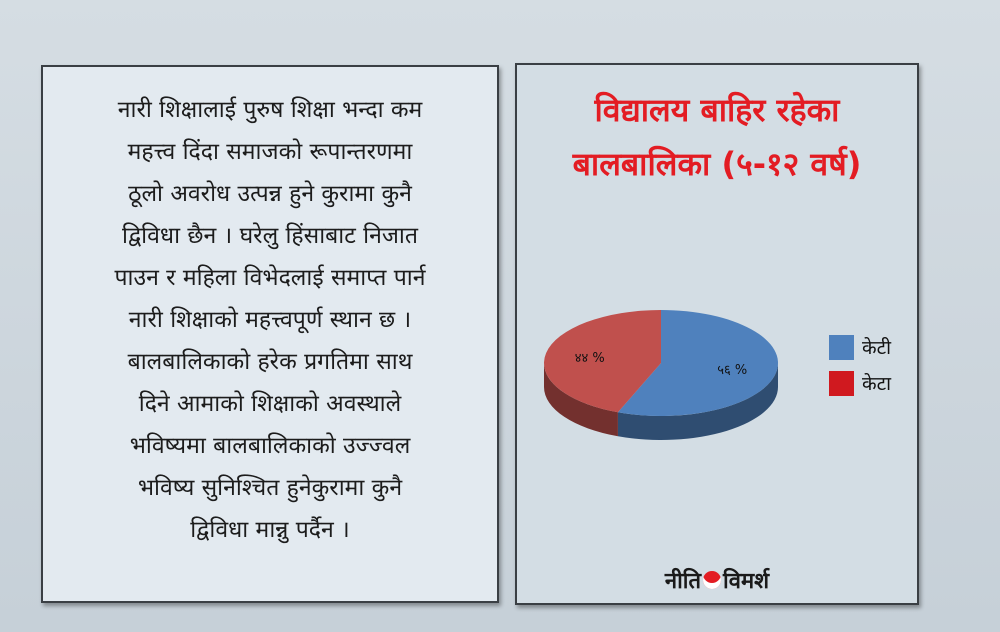 This screenshot has width=1000, height=632. I want to click on article-line: नारी शिक्षाको महत्त्वपूर्ण स्थान छ ।, so click(270, 320).